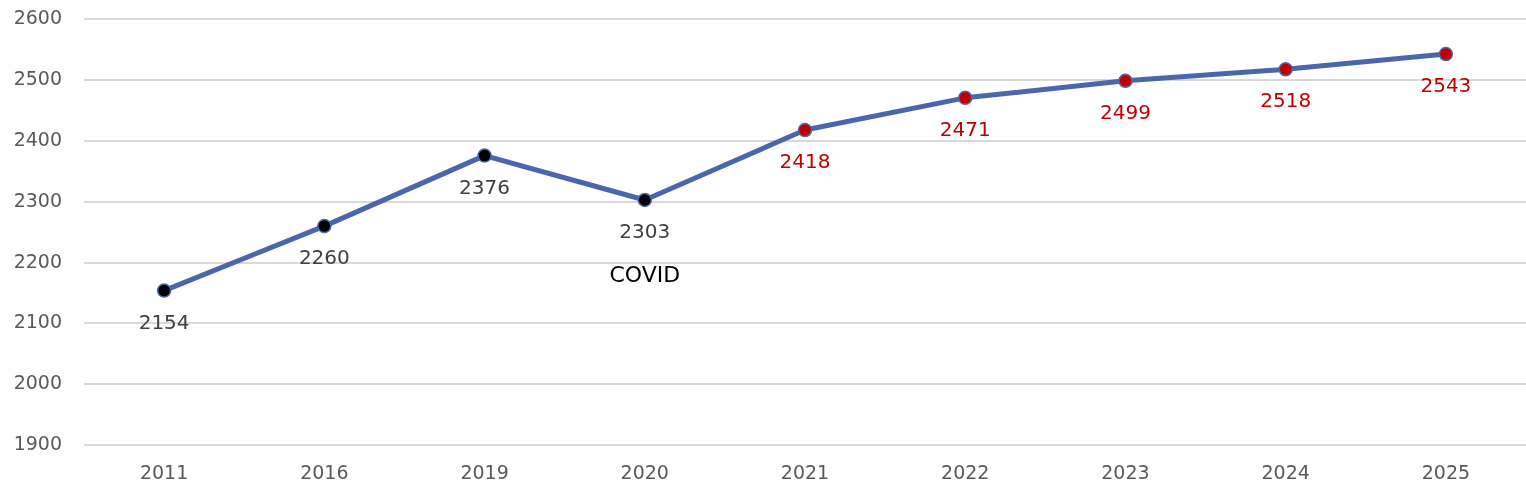 The image size is (1526, 486). What do you see at coordinates (37, 442) in the screenshot?
I see `y-tick-label: 1900` at bounding box center [37, 442].